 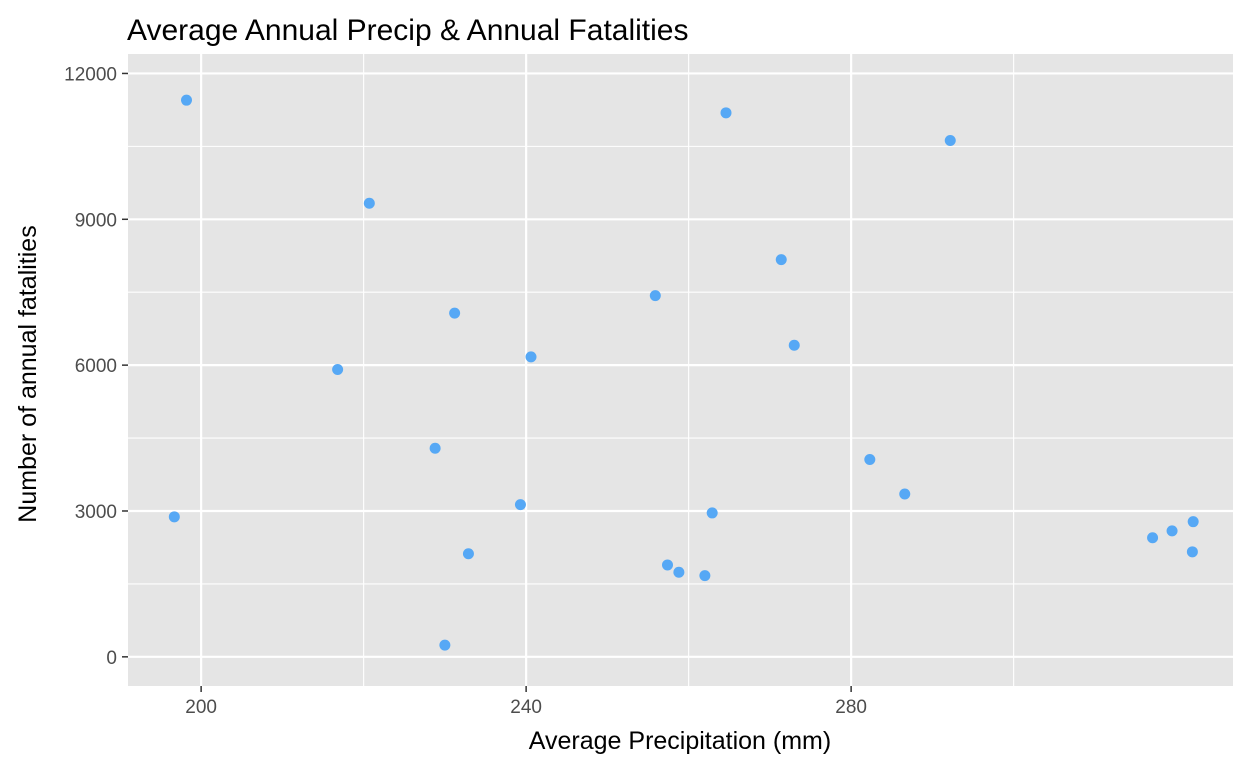 I want to click on y-axis-title: Number of annual fatalities, so click(x=28, y=373).